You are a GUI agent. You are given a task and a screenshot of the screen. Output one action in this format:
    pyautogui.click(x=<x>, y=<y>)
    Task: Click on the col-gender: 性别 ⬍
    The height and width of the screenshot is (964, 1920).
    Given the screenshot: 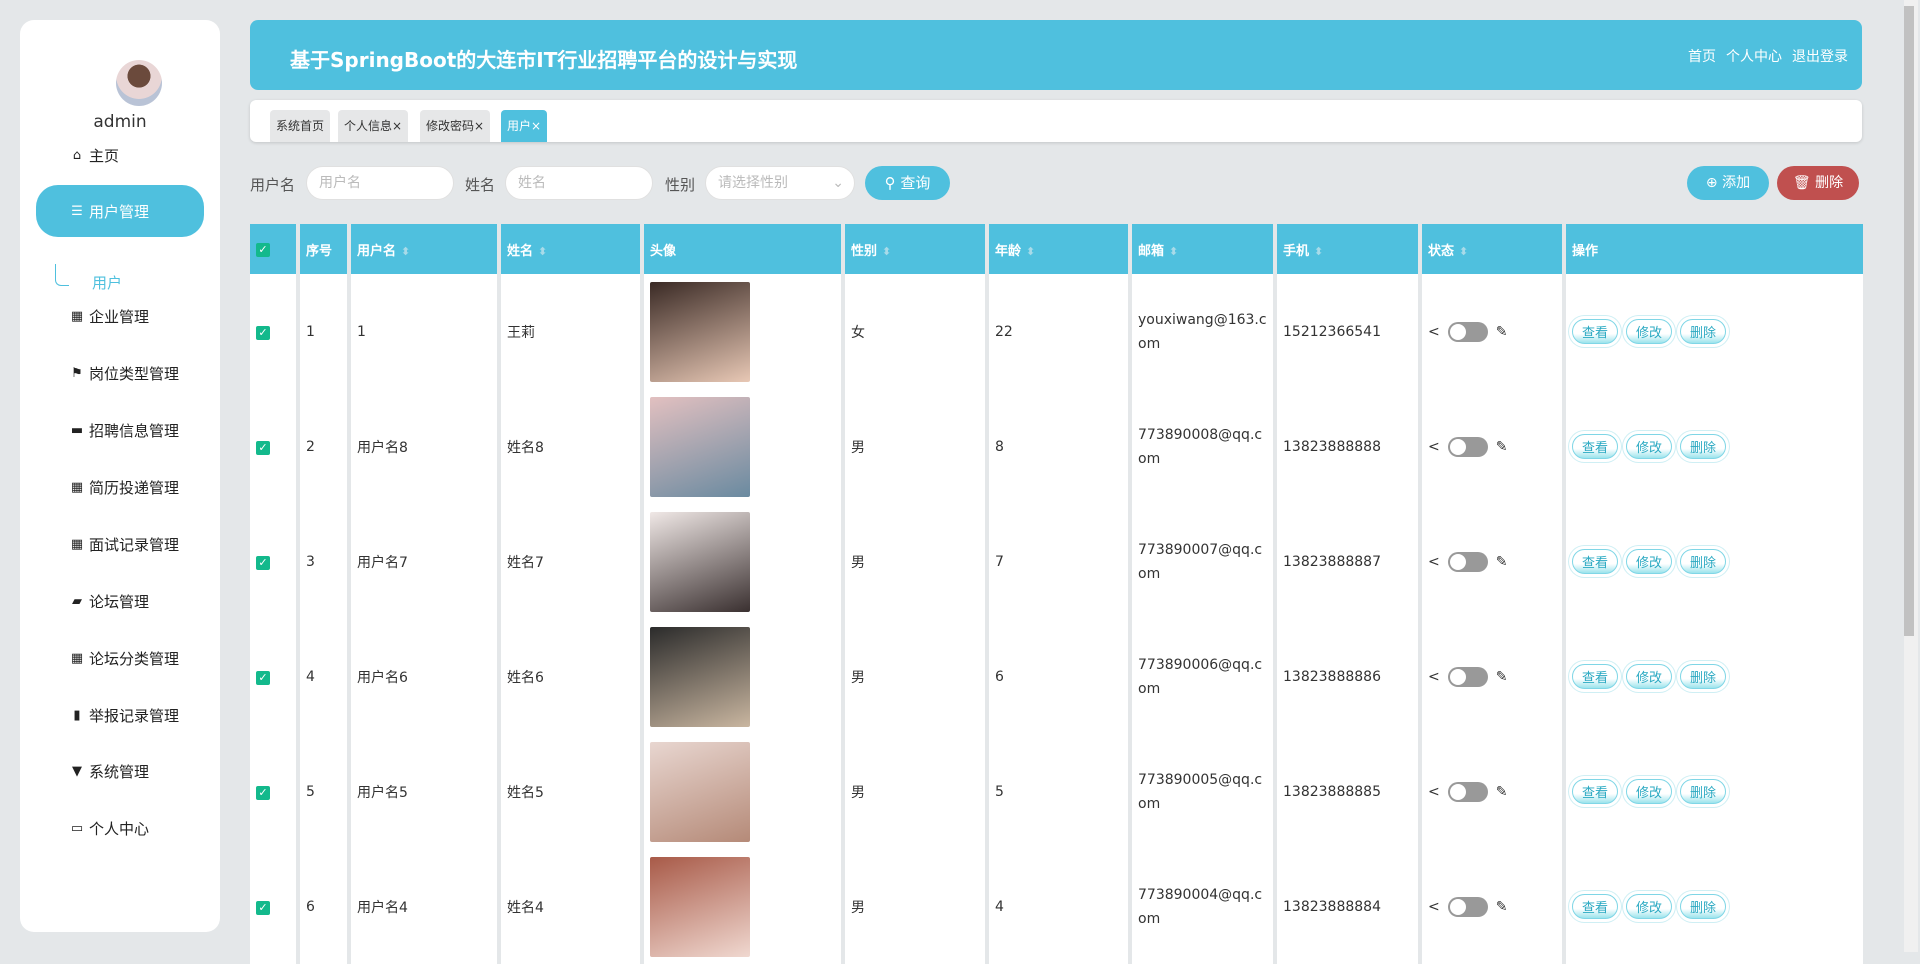 What is the action you would take?
    pyautogui.click(x=915, y=249)
    